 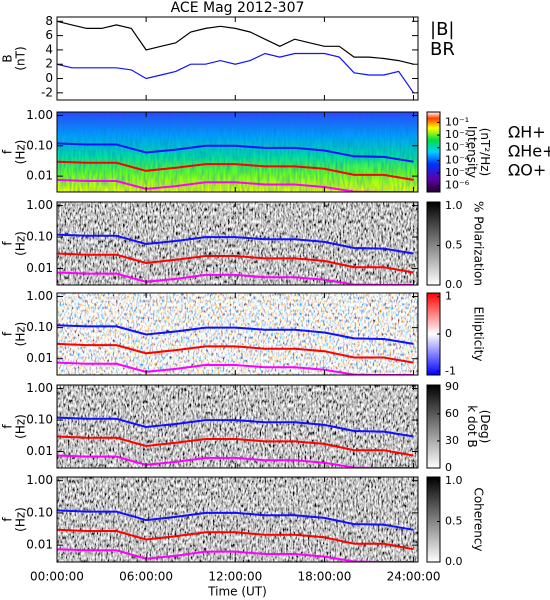 I want to click on x-tick-label: 24:00:00, so click(x=414, y=577).